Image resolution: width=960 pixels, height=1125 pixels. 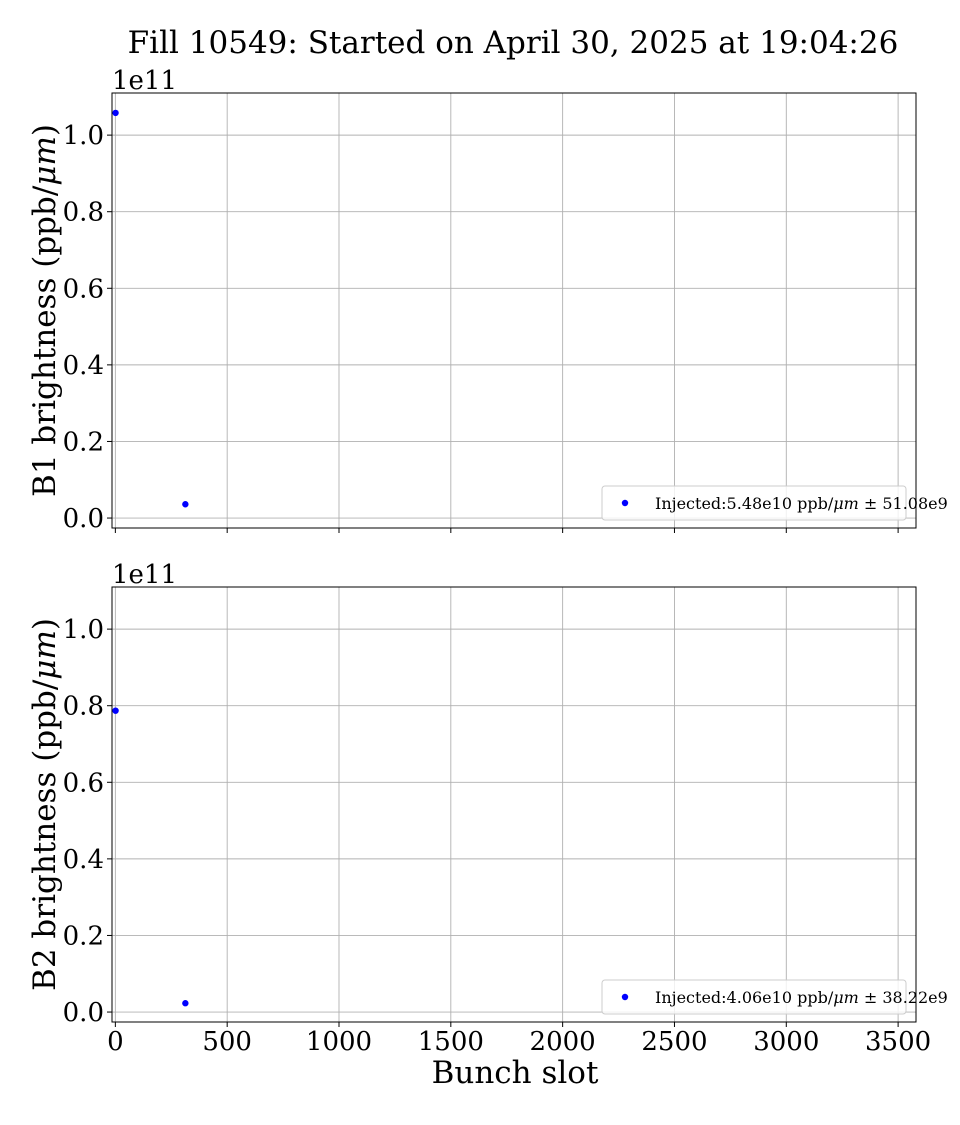 What do you see at coordinates (227, 1042) in the screenshot?
I see `x-tick-label: 500` at bounding box center [227, 1042].